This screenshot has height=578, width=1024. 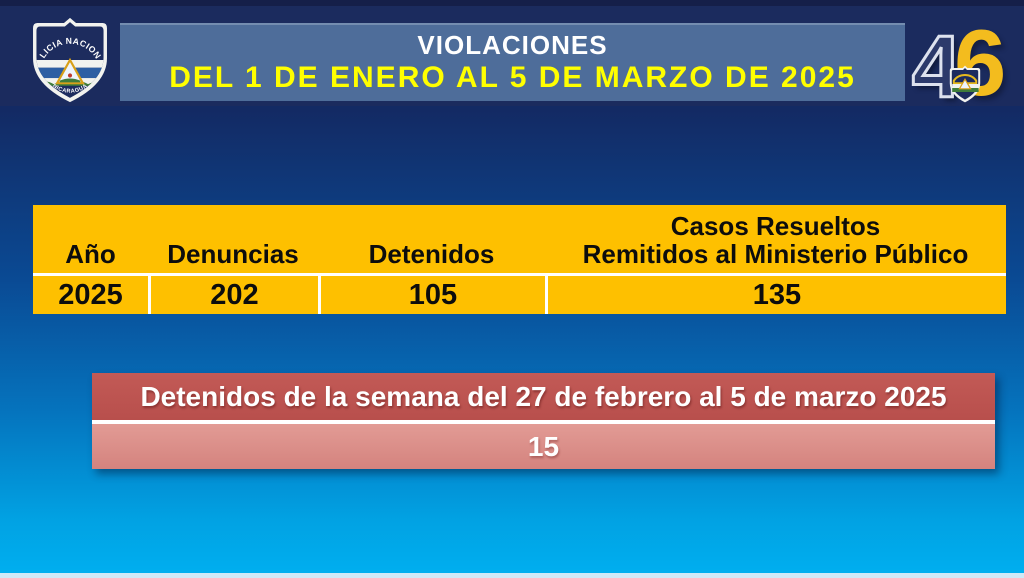 What do you see at coordinates (775, 226) in the screenshot?
I see `header-casos-line1: Casos Resueltos` at bounding box center [775, 226].